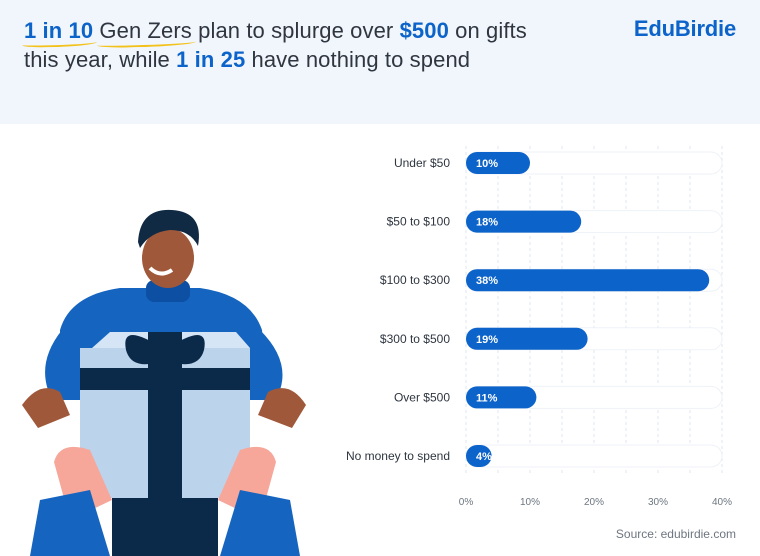  I want to click on headline-part: 1 in 10, so click(59, 30).